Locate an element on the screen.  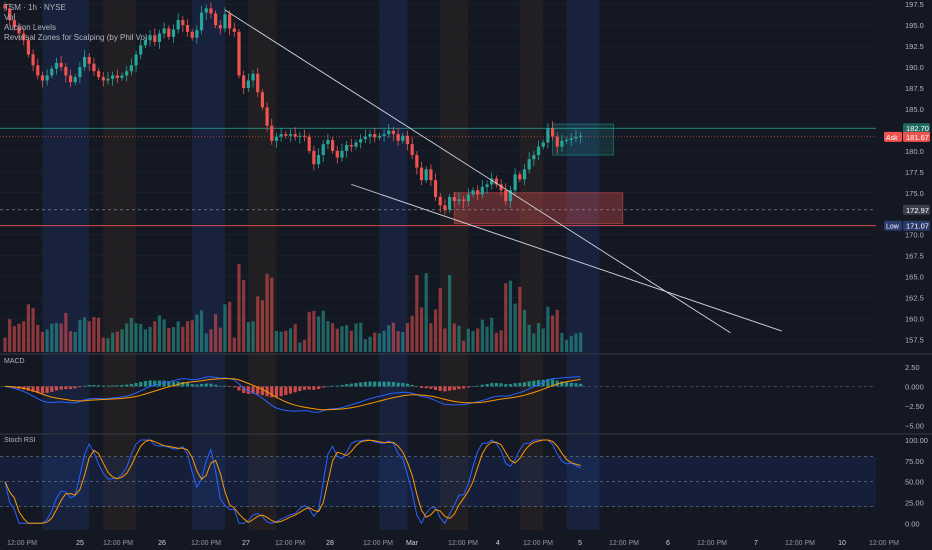
stoch-tick-label: 100.00 is located at coordinates (916, 440).